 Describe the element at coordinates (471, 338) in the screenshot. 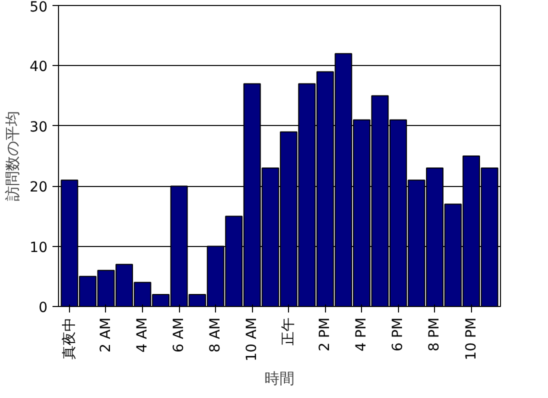

I see `x-tick-label: 10 PM` at that location.